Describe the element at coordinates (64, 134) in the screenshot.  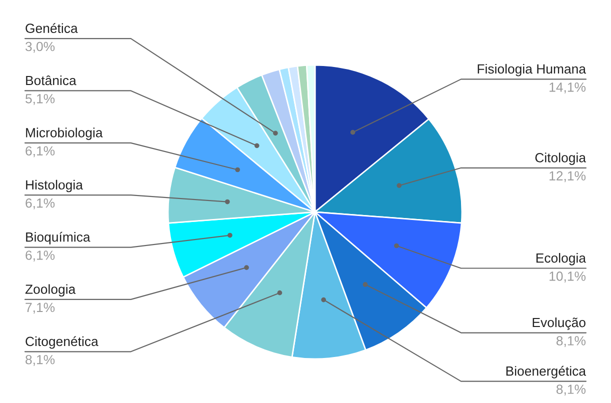
I see `slice-label: Microbiologia` at that location.